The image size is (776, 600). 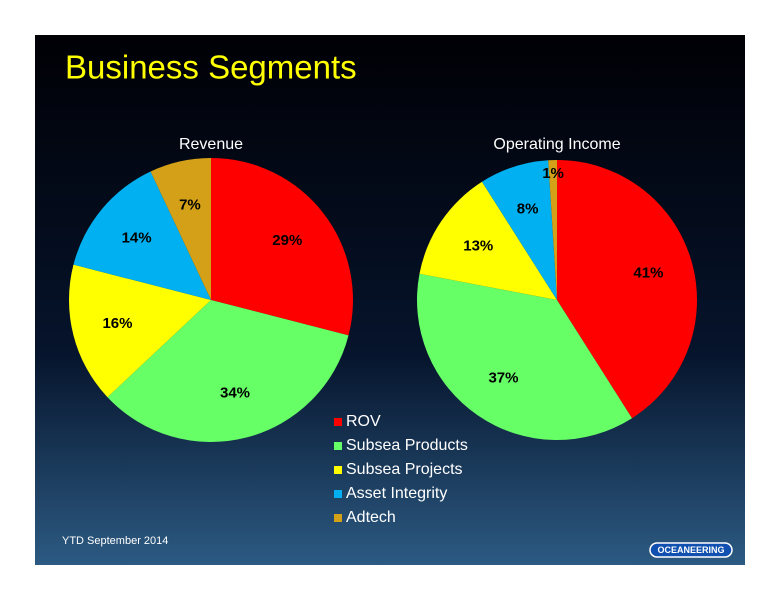 What do you see at coordinates (235, 392) in the screenshot?
I see `slice-label: 34%` at bounding box center [235, 392].